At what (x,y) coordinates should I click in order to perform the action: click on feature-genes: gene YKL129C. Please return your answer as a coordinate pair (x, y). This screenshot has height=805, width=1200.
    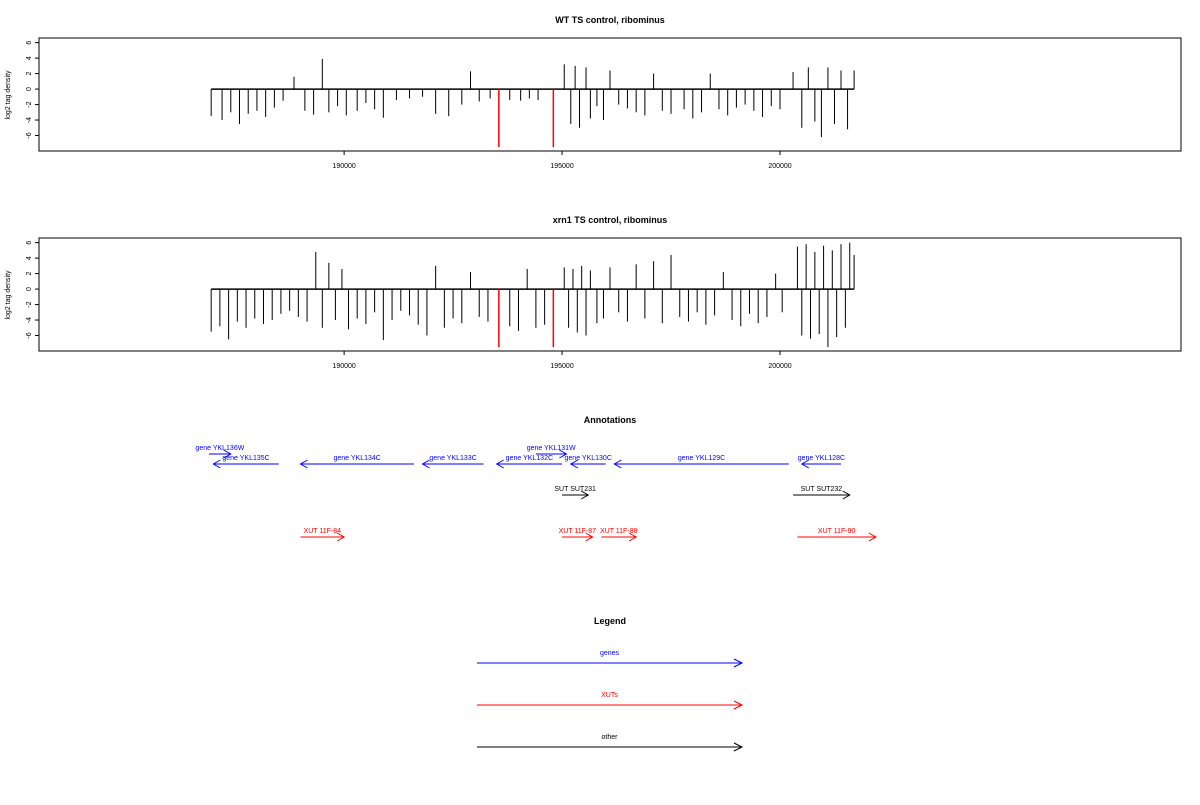
    Looking at the image, I should click on (701, 462).